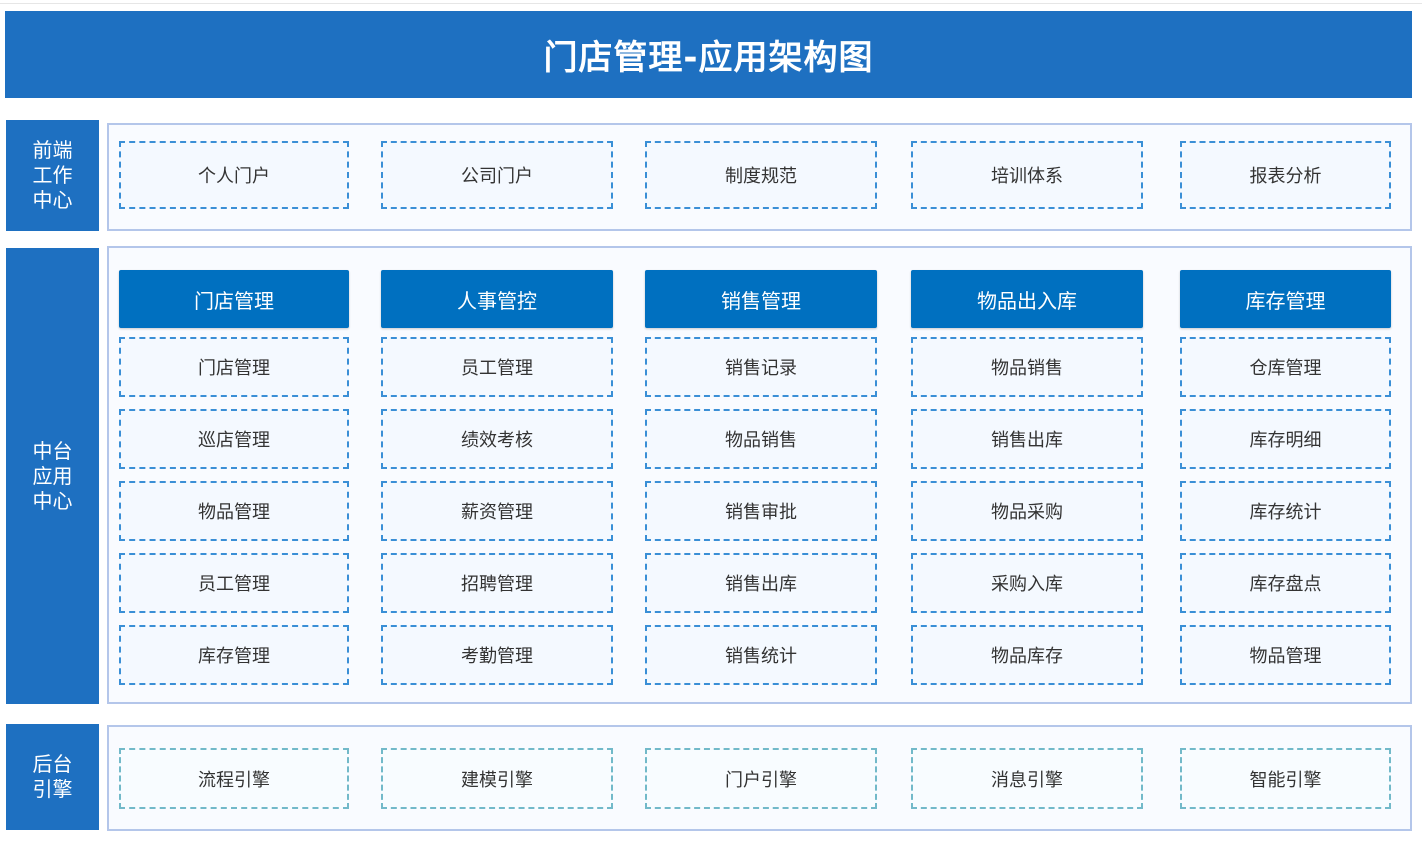 This screenshot has height=841, width=1422. Describe the element at coordinates (1285, 367) in the screenshot. I see `middle-module-box: 仓库管理` at that location.